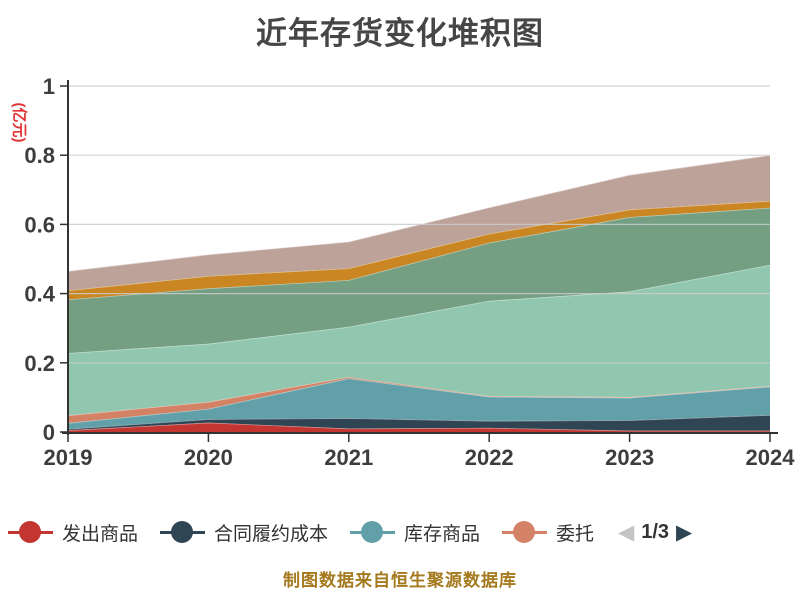 The width and height of the screenshot is (800, 600). I want to click on y-axis-label: 0.8, so click(39, 155).